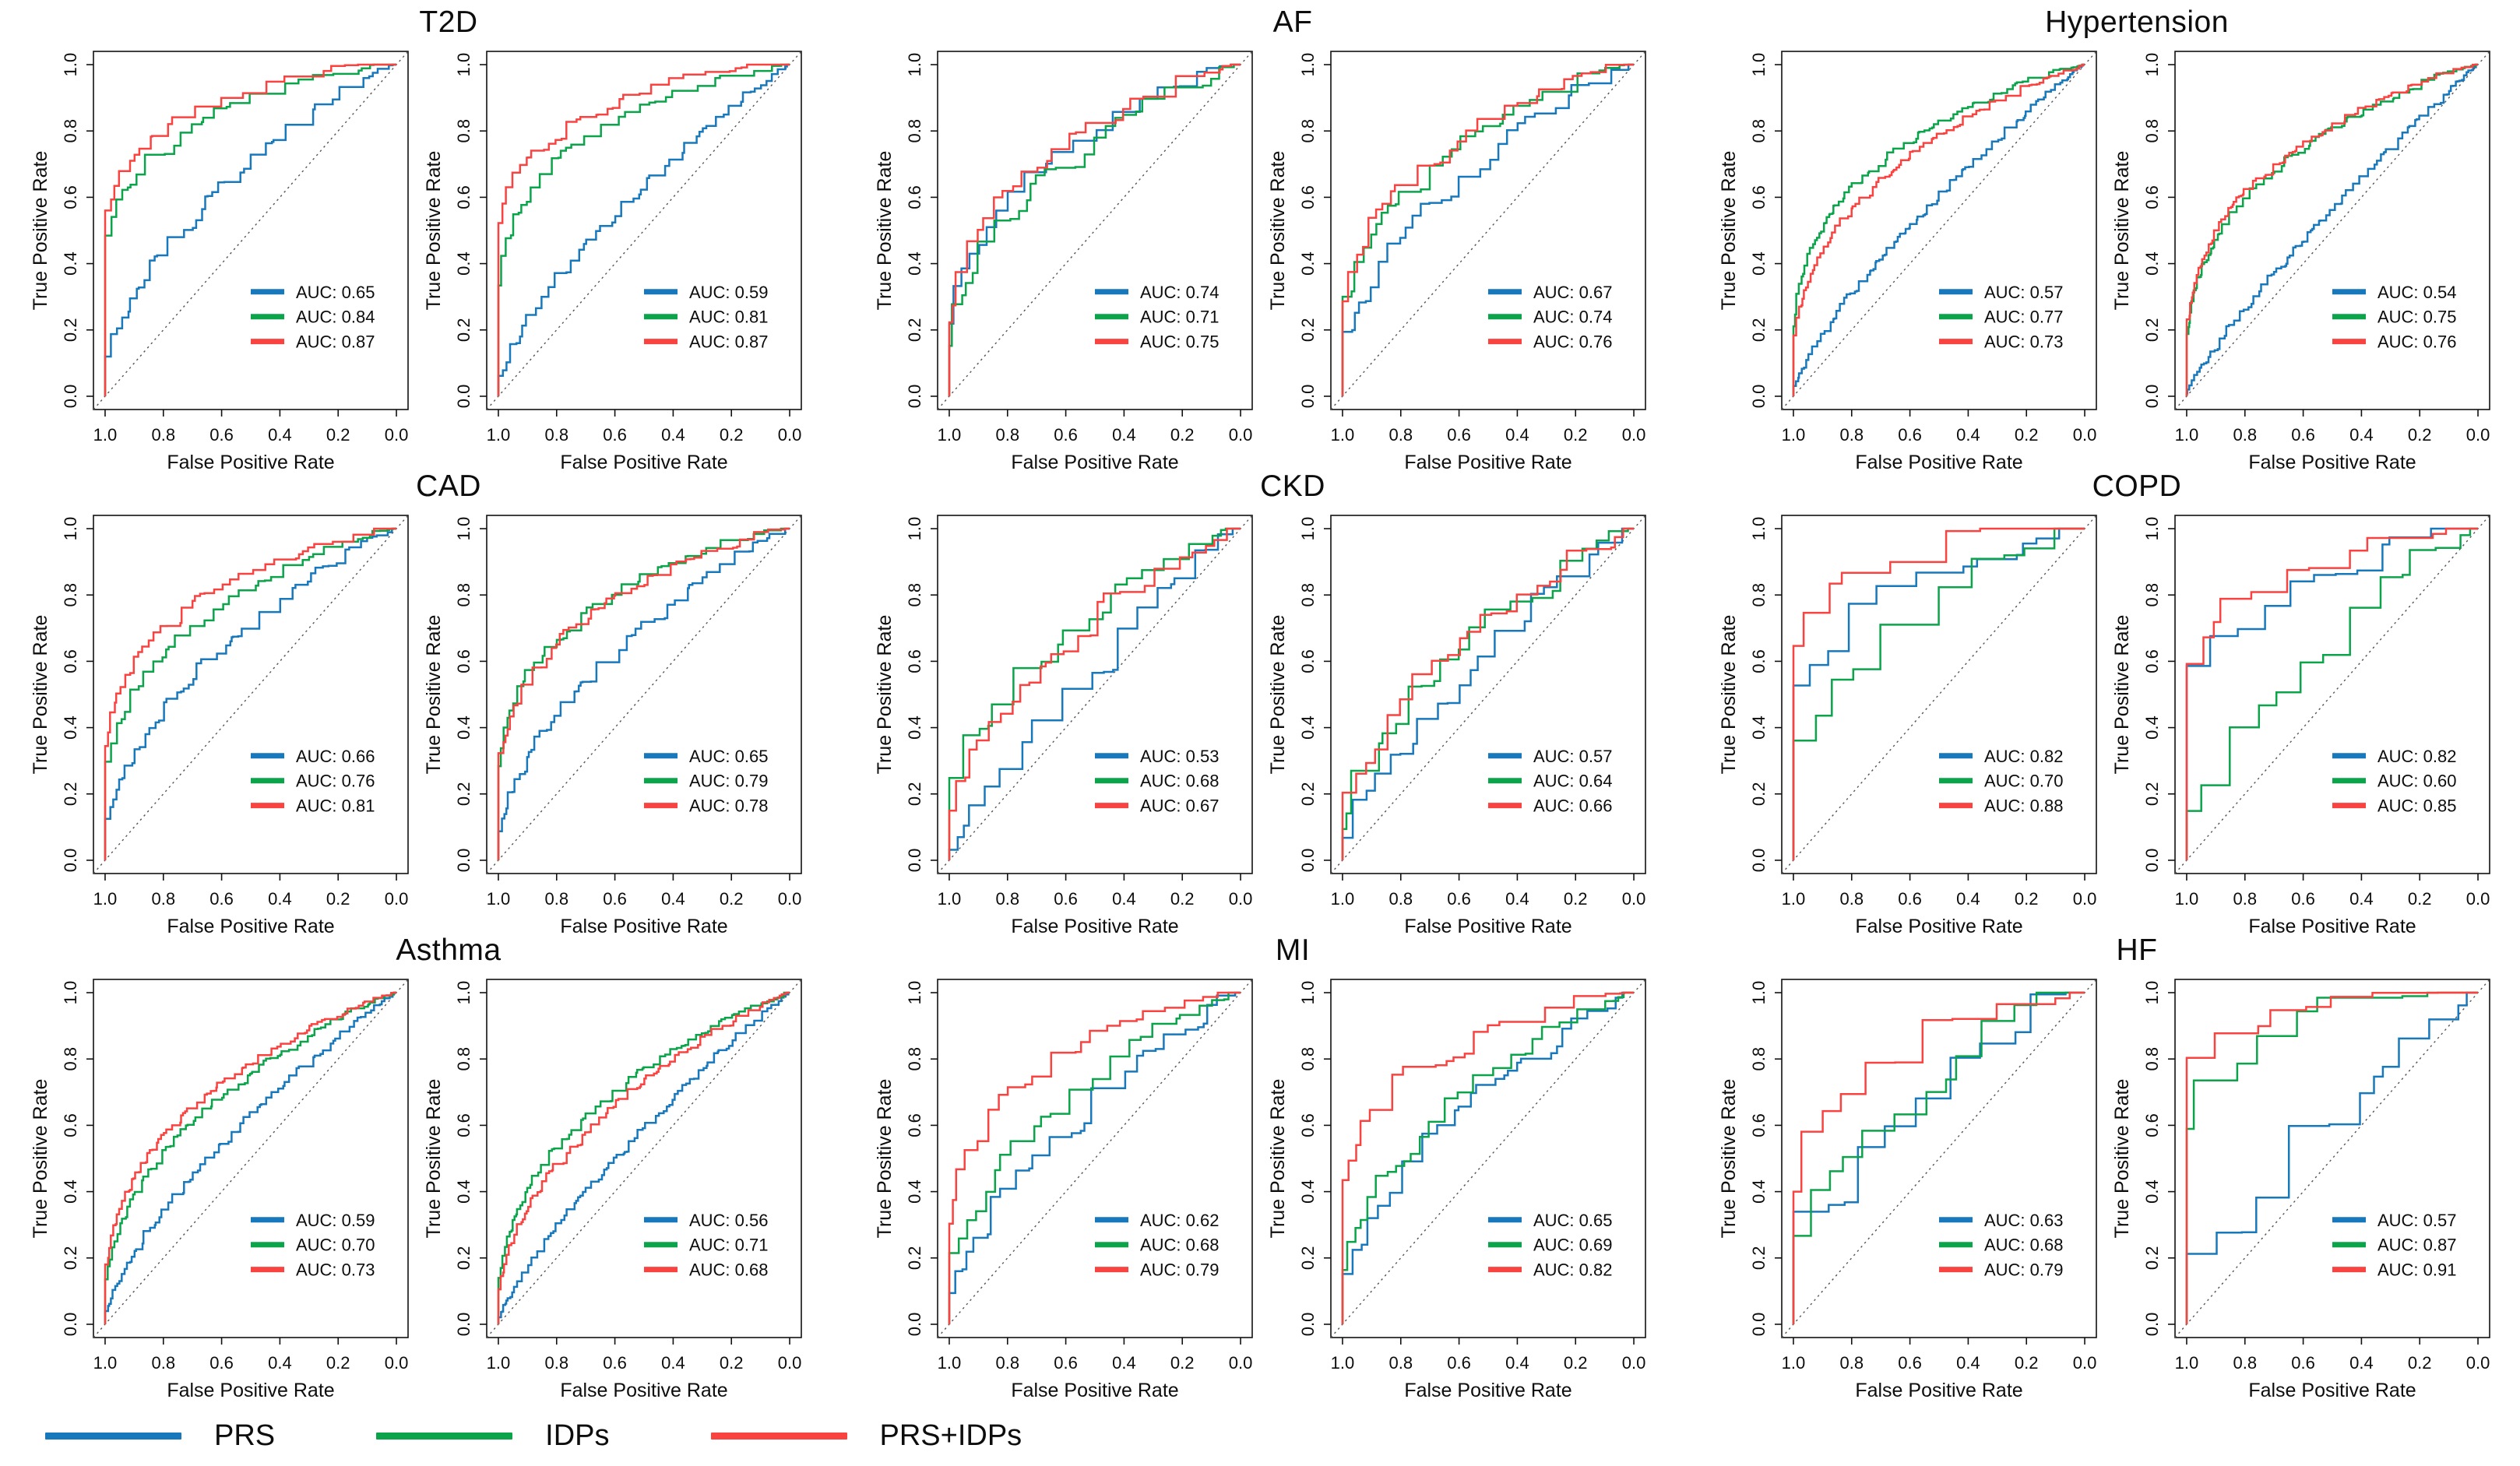 The image size is (2520, 1466). Describe the element at coordinates (335, 806) in the screenshot. I see `auc-value-label-prs_idps: AUC: 0.81` at that location.